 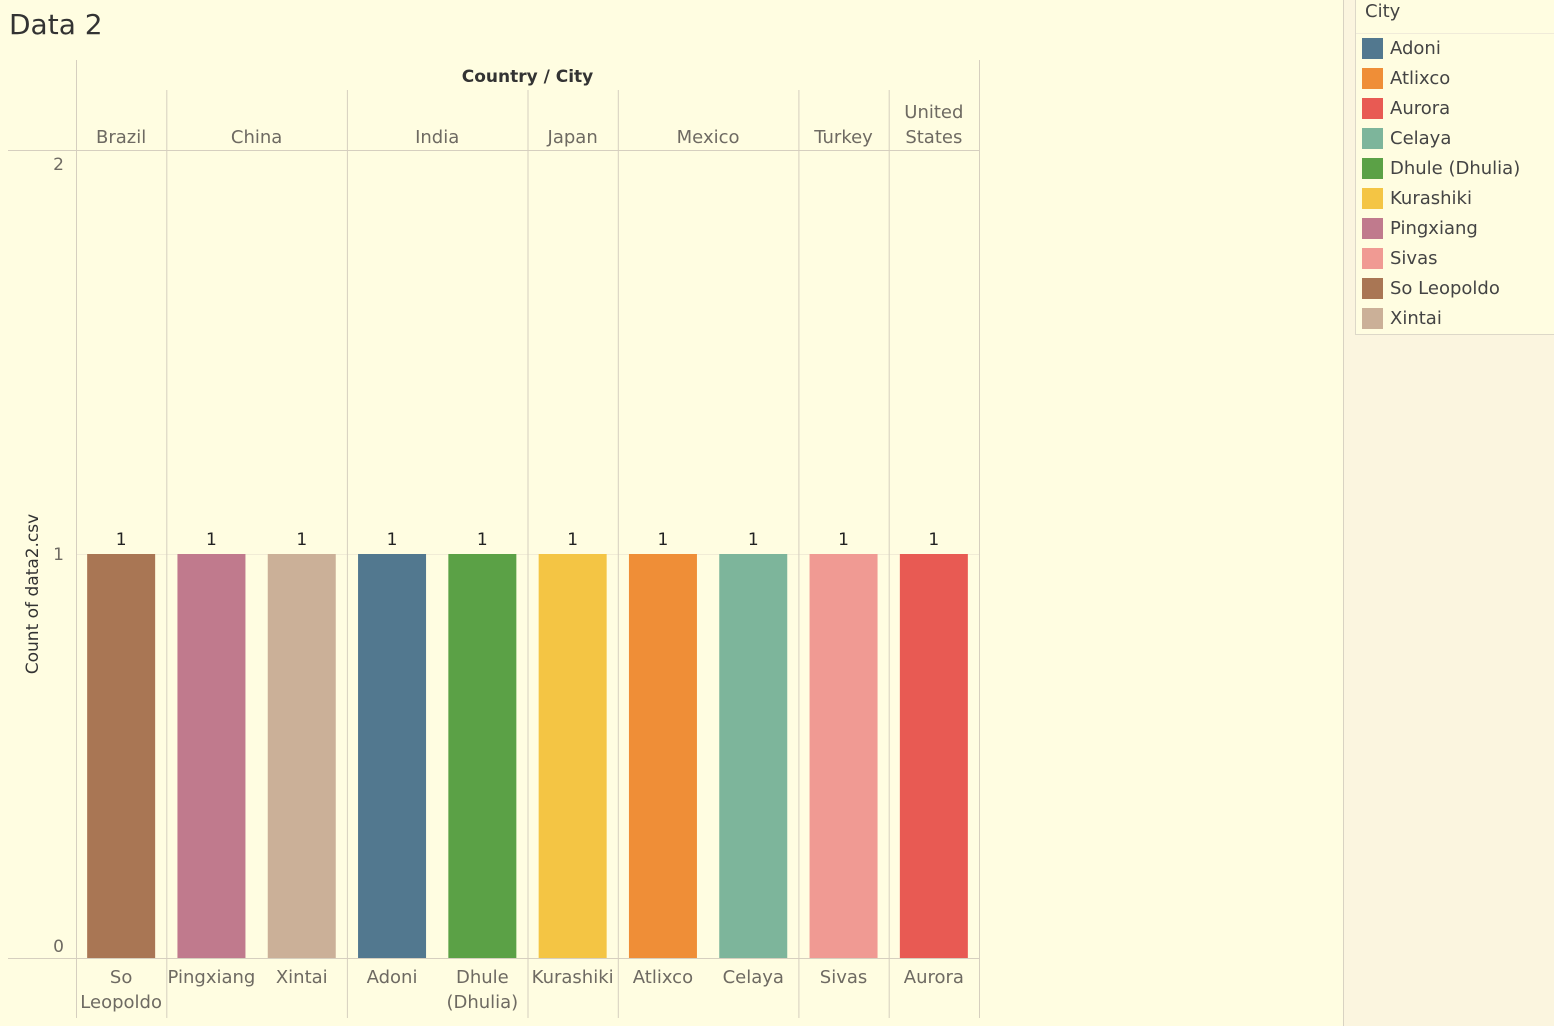 I want to click on country-label: States, so click(x=933, y=137).